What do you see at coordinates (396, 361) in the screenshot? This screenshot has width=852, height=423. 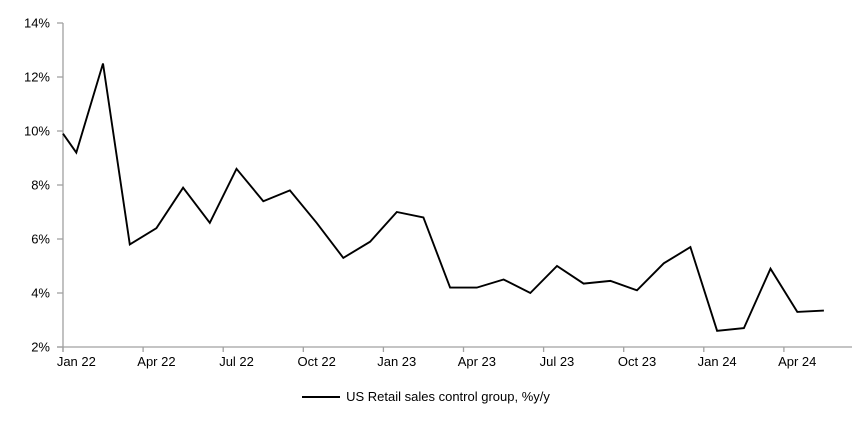 I see `x-axis-tick-label: Jan 23` at bounding box center [396, 361].